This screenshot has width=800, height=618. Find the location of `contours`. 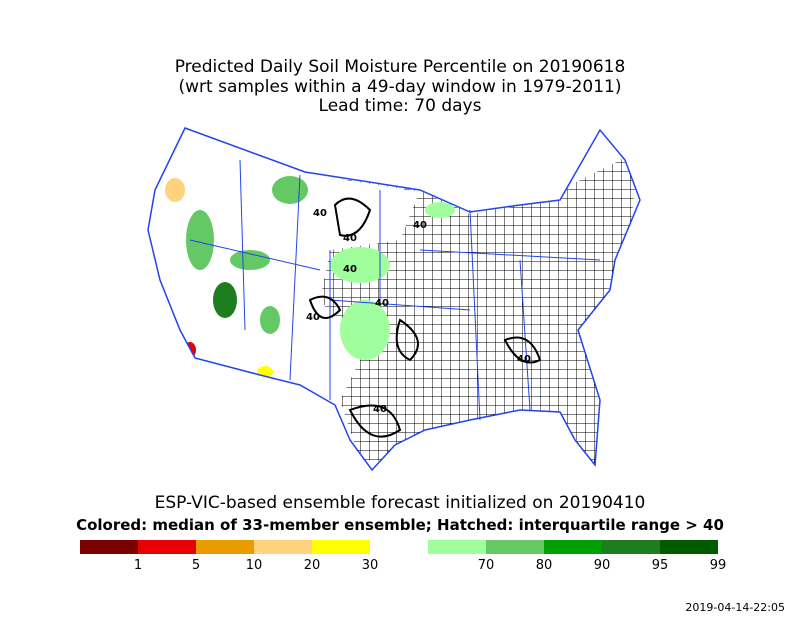

contours is located at coordinates (425, 317).